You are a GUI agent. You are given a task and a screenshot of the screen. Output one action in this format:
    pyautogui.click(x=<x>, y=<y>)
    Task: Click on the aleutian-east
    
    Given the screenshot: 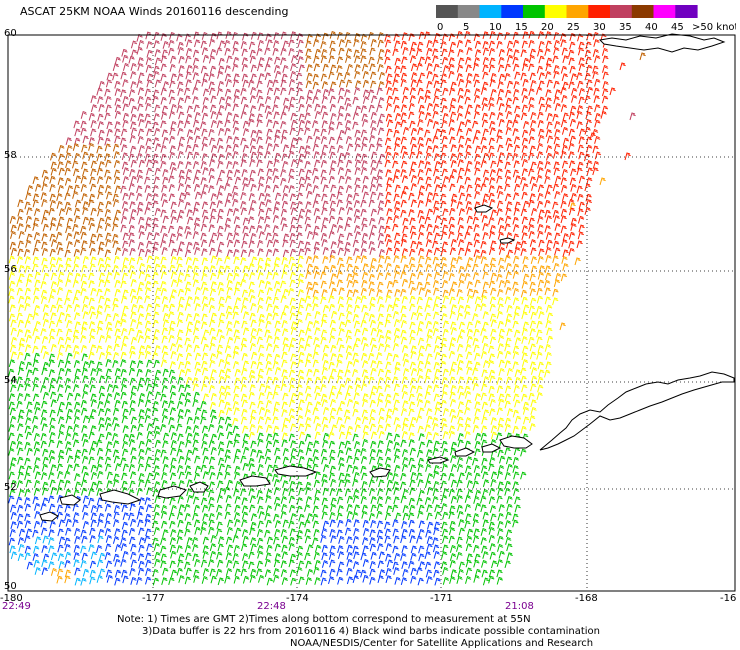 What is the action you would take?
    pyautogui.click(x=516, y=442)
    